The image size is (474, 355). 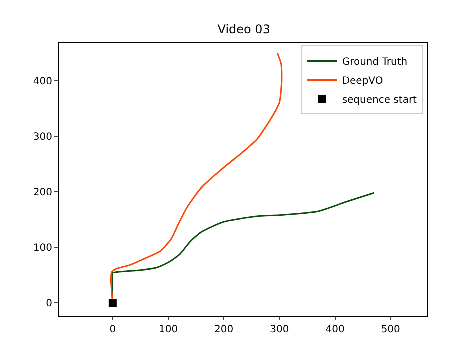 What do you see at coordinates (49, 304) in the screenshot?
I see `y-tick-label: 0` at bounding box center [49, 304].